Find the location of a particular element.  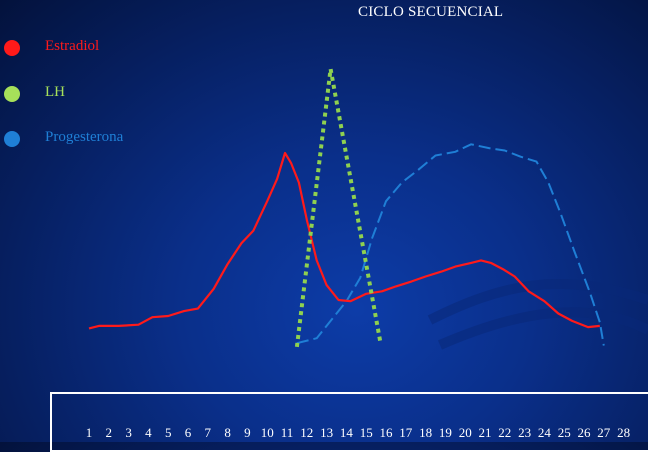

x-tick-label: 18 is located at coordinates (425, 432).